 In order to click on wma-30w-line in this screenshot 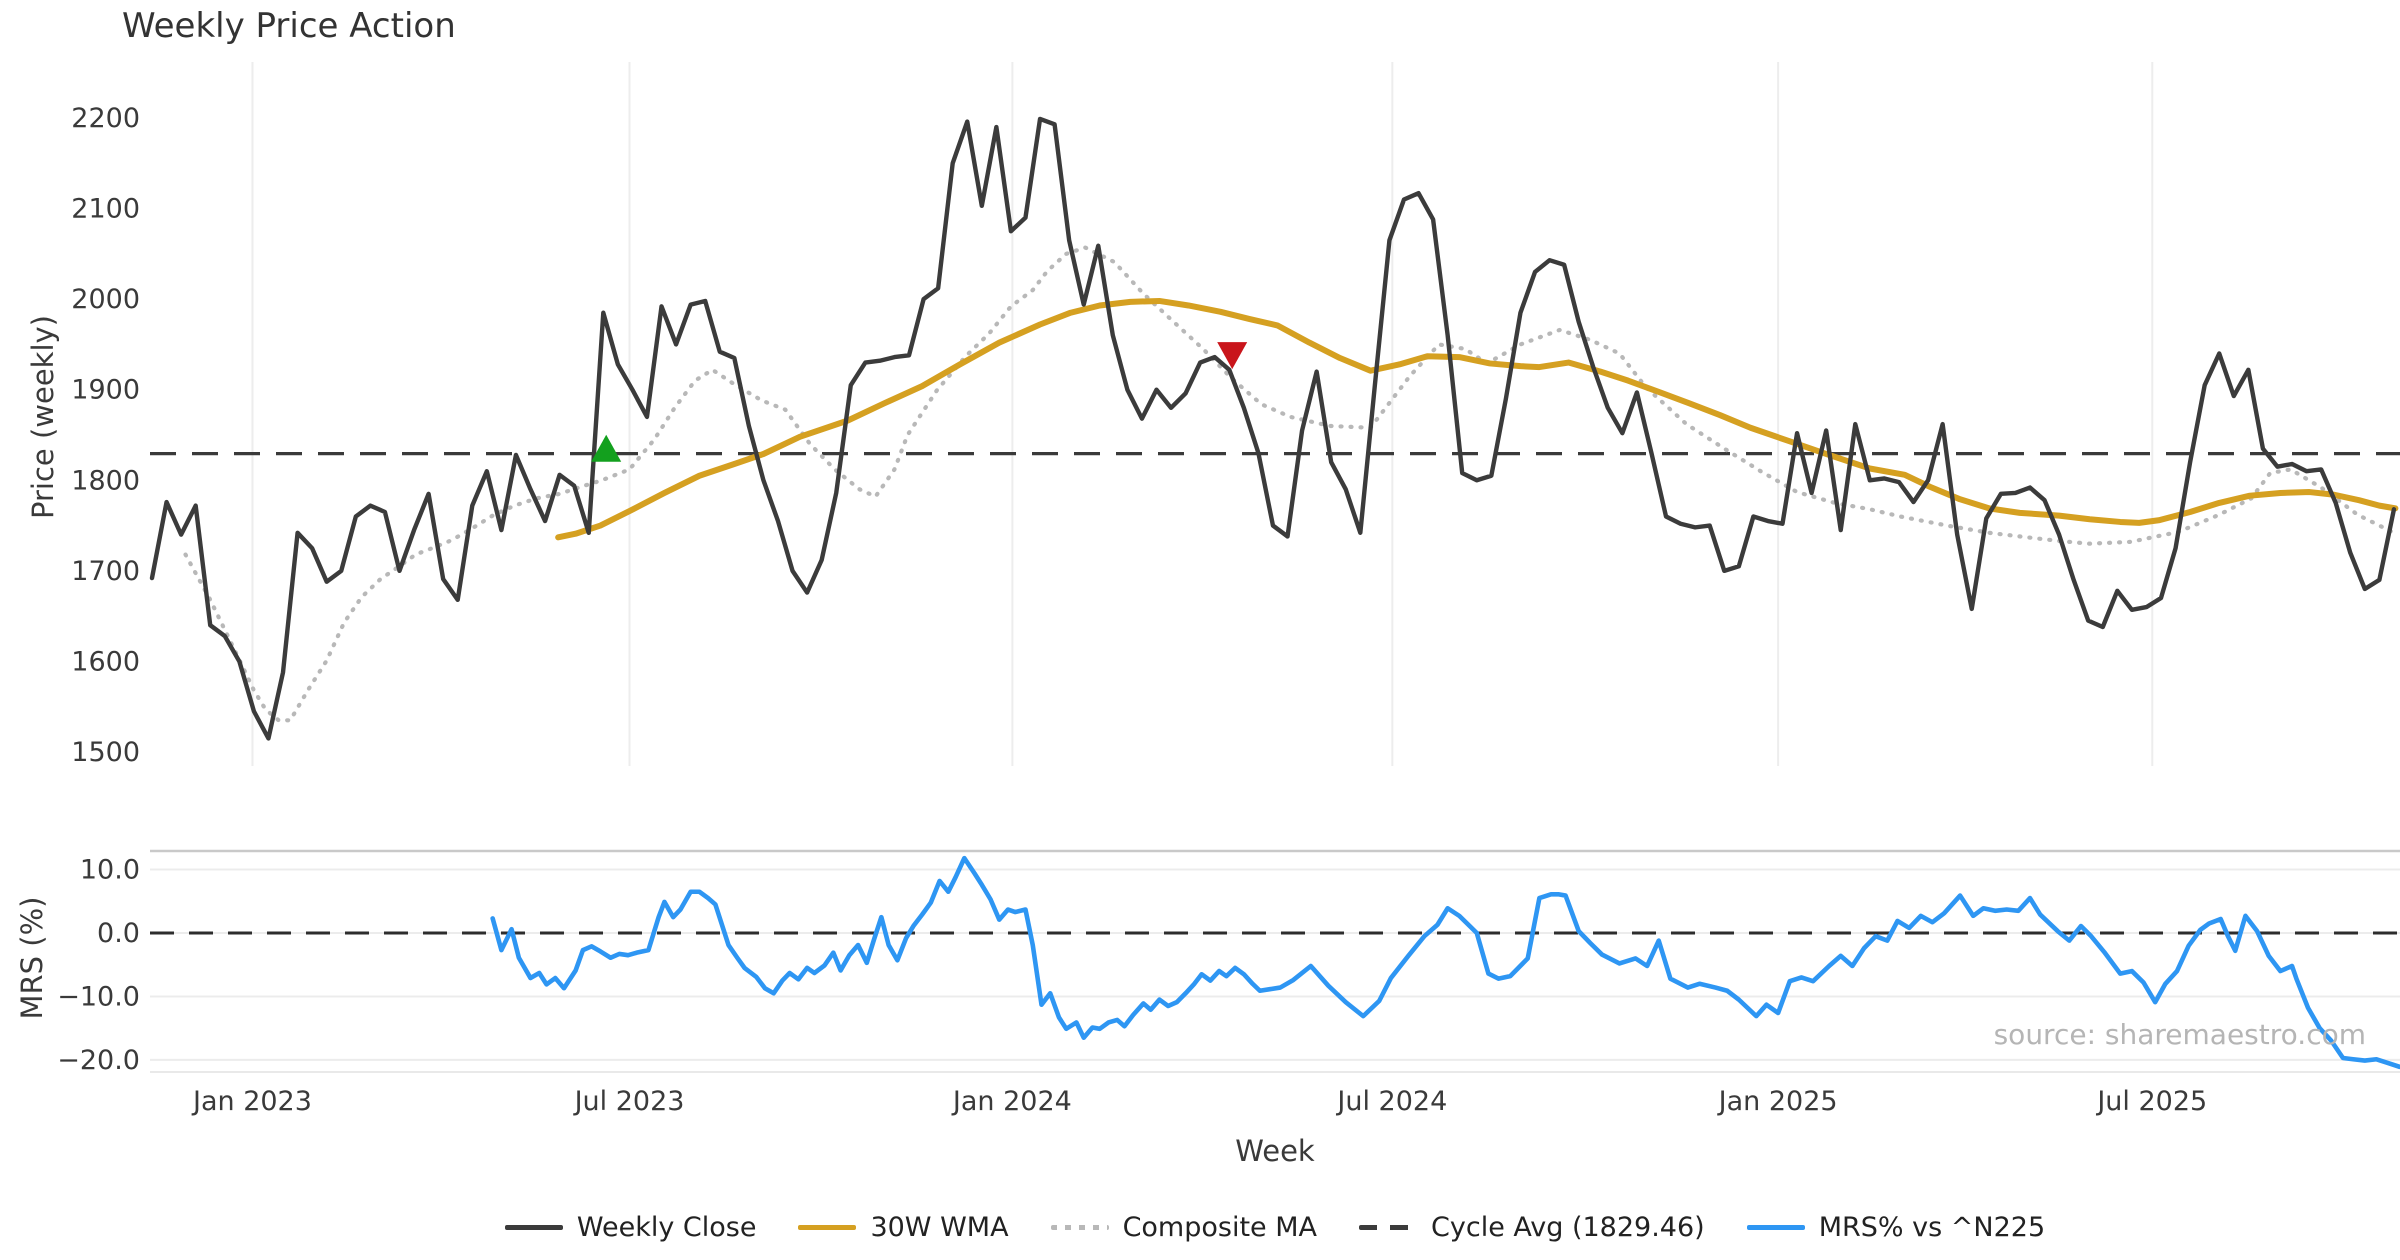, I will do `click(1477, 419)`.